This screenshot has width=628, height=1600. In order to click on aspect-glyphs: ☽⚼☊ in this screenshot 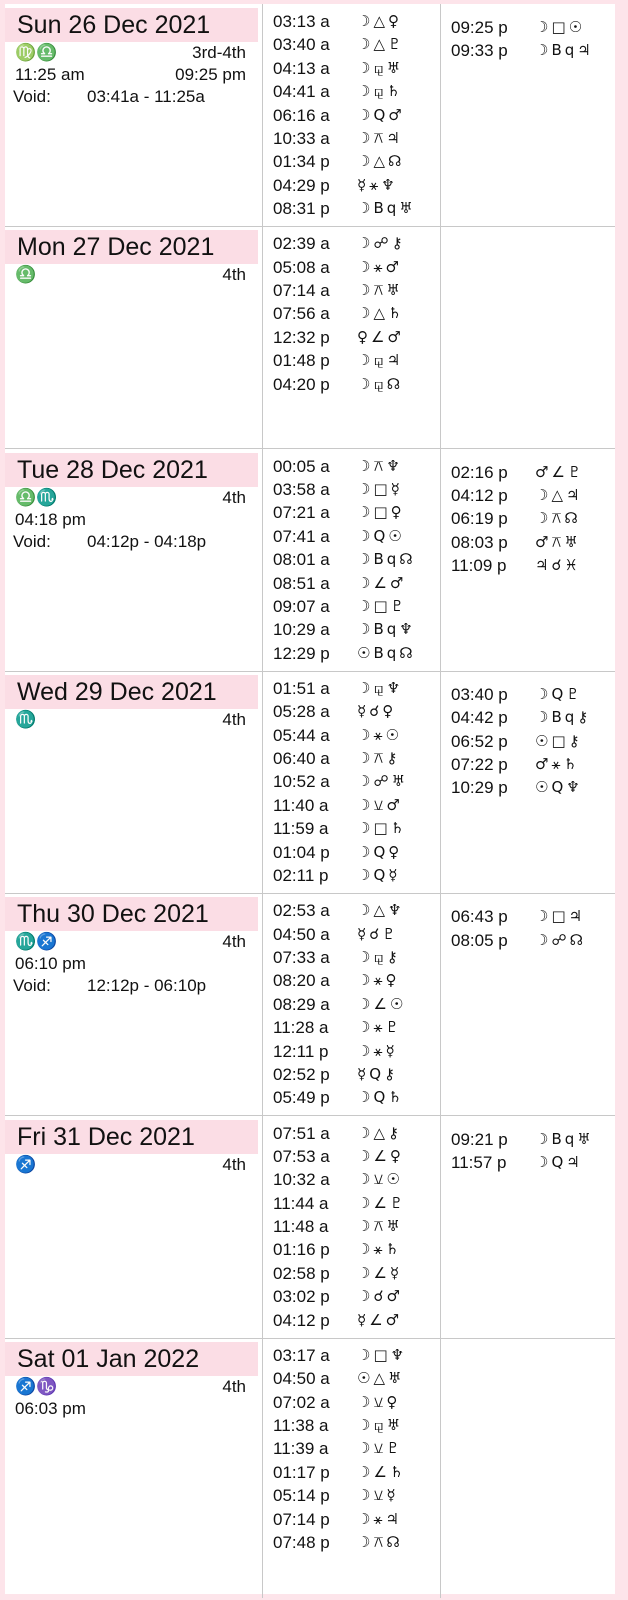, I will do `click(380, 383)`.